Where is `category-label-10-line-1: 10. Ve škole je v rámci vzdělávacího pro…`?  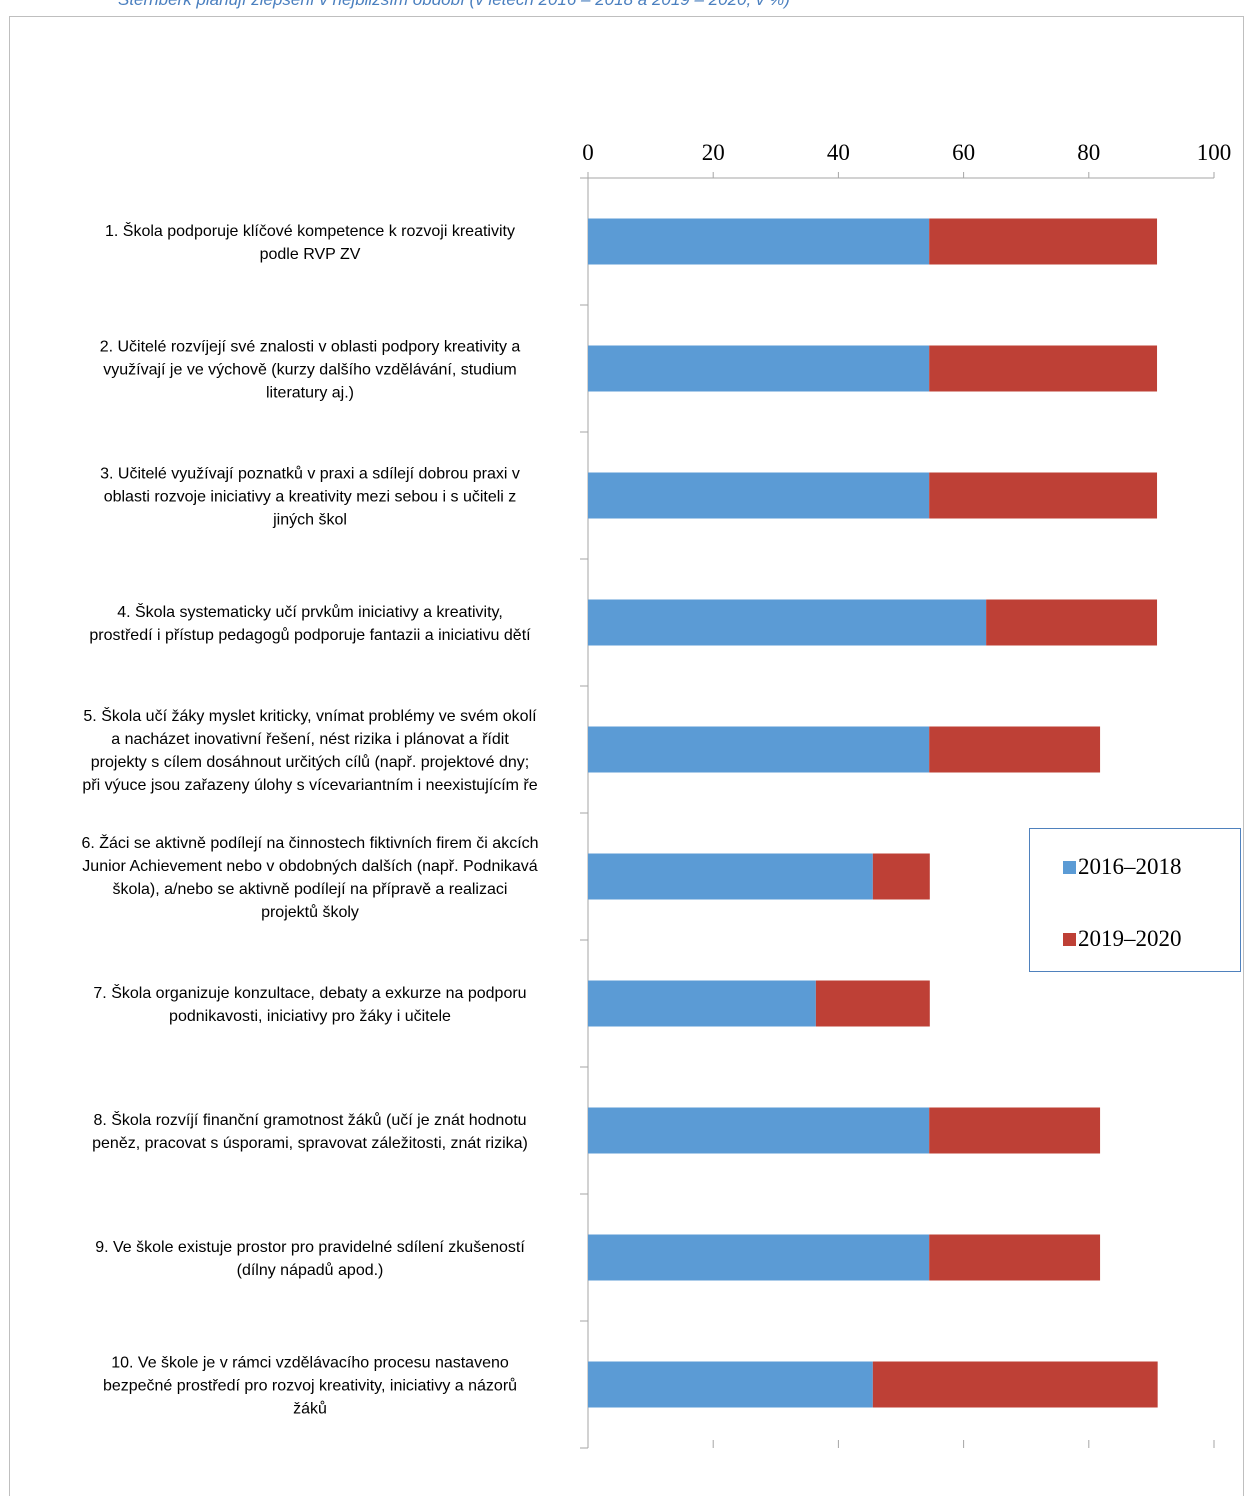 category-label-10-line-1: 10. Ve škole je v rámci vzdělávacího pro… is located at coordinates (310, 1363).